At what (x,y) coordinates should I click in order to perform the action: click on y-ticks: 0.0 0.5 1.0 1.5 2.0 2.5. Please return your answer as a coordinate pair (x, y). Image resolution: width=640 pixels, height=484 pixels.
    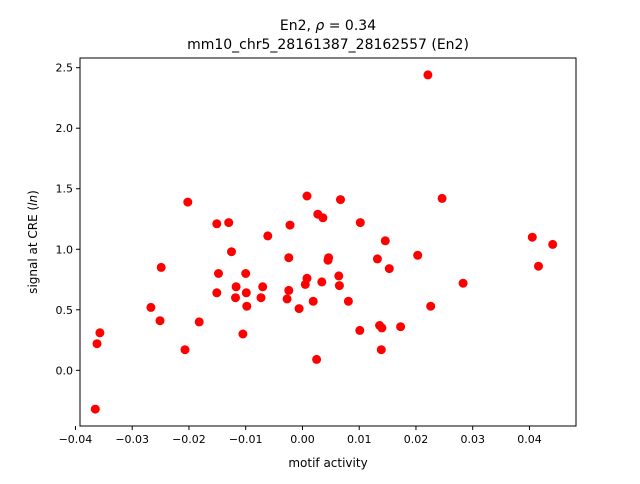
    Looking at the image, I should click on (68, 219).